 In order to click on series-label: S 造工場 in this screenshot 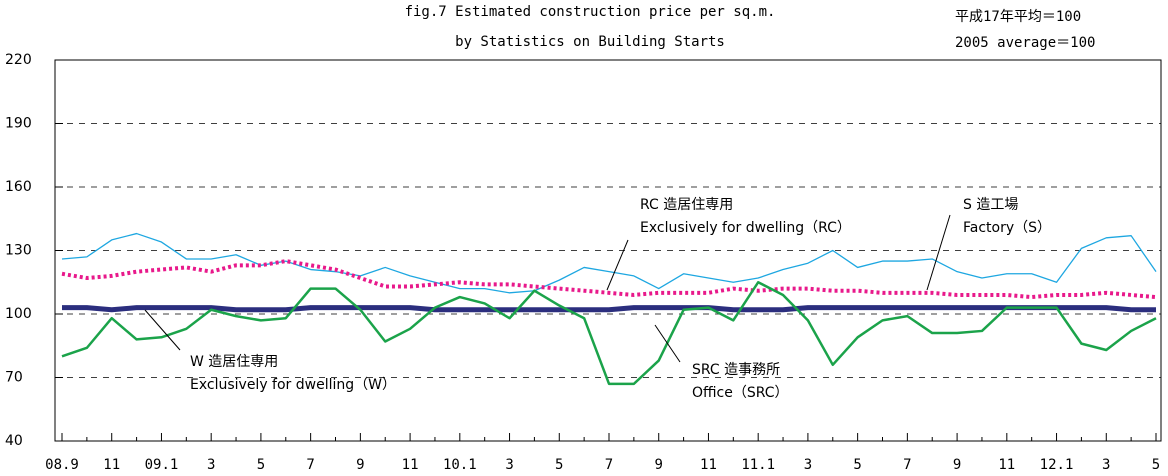, I will do `click(990, 205)`.